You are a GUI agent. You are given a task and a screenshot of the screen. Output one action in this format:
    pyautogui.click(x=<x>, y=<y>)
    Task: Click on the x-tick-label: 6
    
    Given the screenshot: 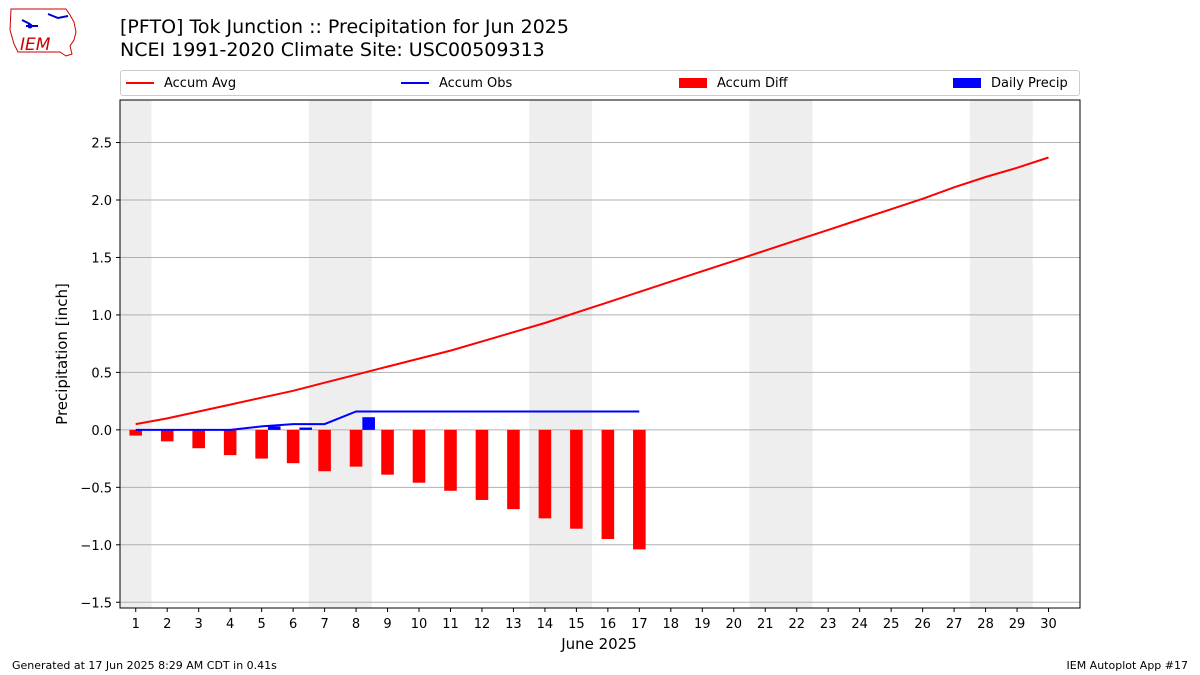 What is the action you would take?
    pyautogui.click(x=293, y=624)
    